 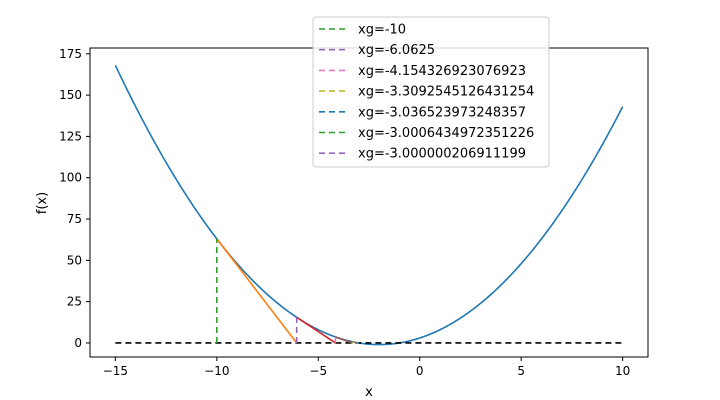 What do you see at coordinates (442, 112) in the screenshot?
I see `legend-label: xg=-3.036523973248357` at bounding box center [442, 112].